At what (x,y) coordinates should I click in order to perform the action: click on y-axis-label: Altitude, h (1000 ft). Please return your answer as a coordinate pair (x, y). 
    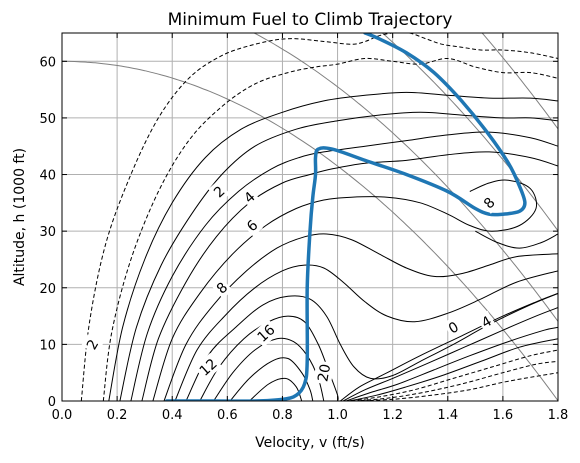
    Looking at the image, I should click on (20, 217).